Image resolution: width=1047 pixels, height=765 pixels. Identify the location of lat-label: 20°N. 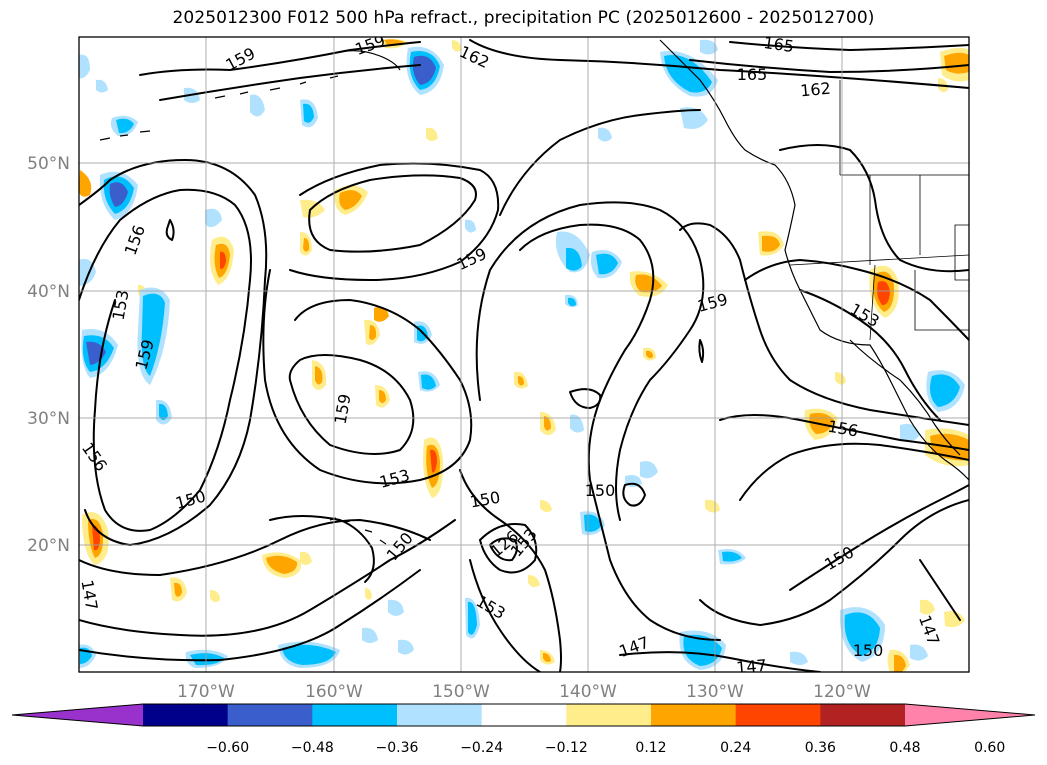
(48, 546).